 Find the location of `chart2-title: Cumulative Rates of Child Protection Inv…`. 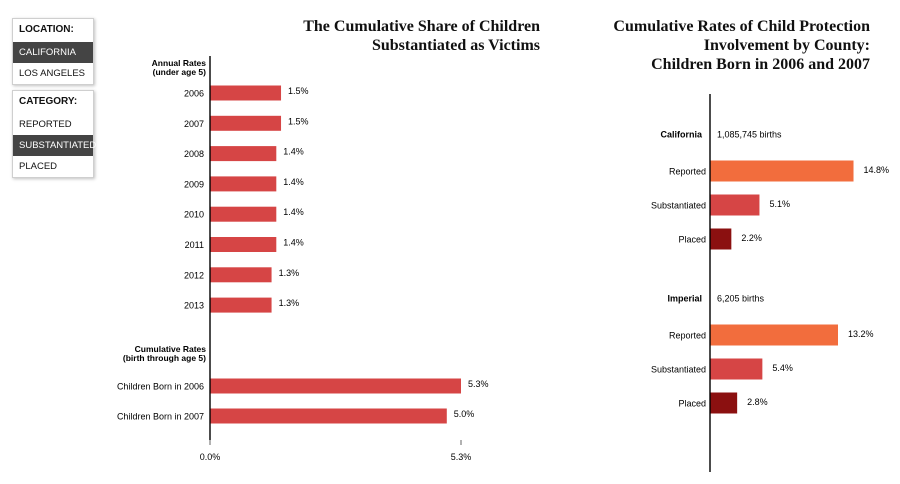

chart2-title: Cumulative Rates of Child Protection Inv… is located at coordinates (741, 45).